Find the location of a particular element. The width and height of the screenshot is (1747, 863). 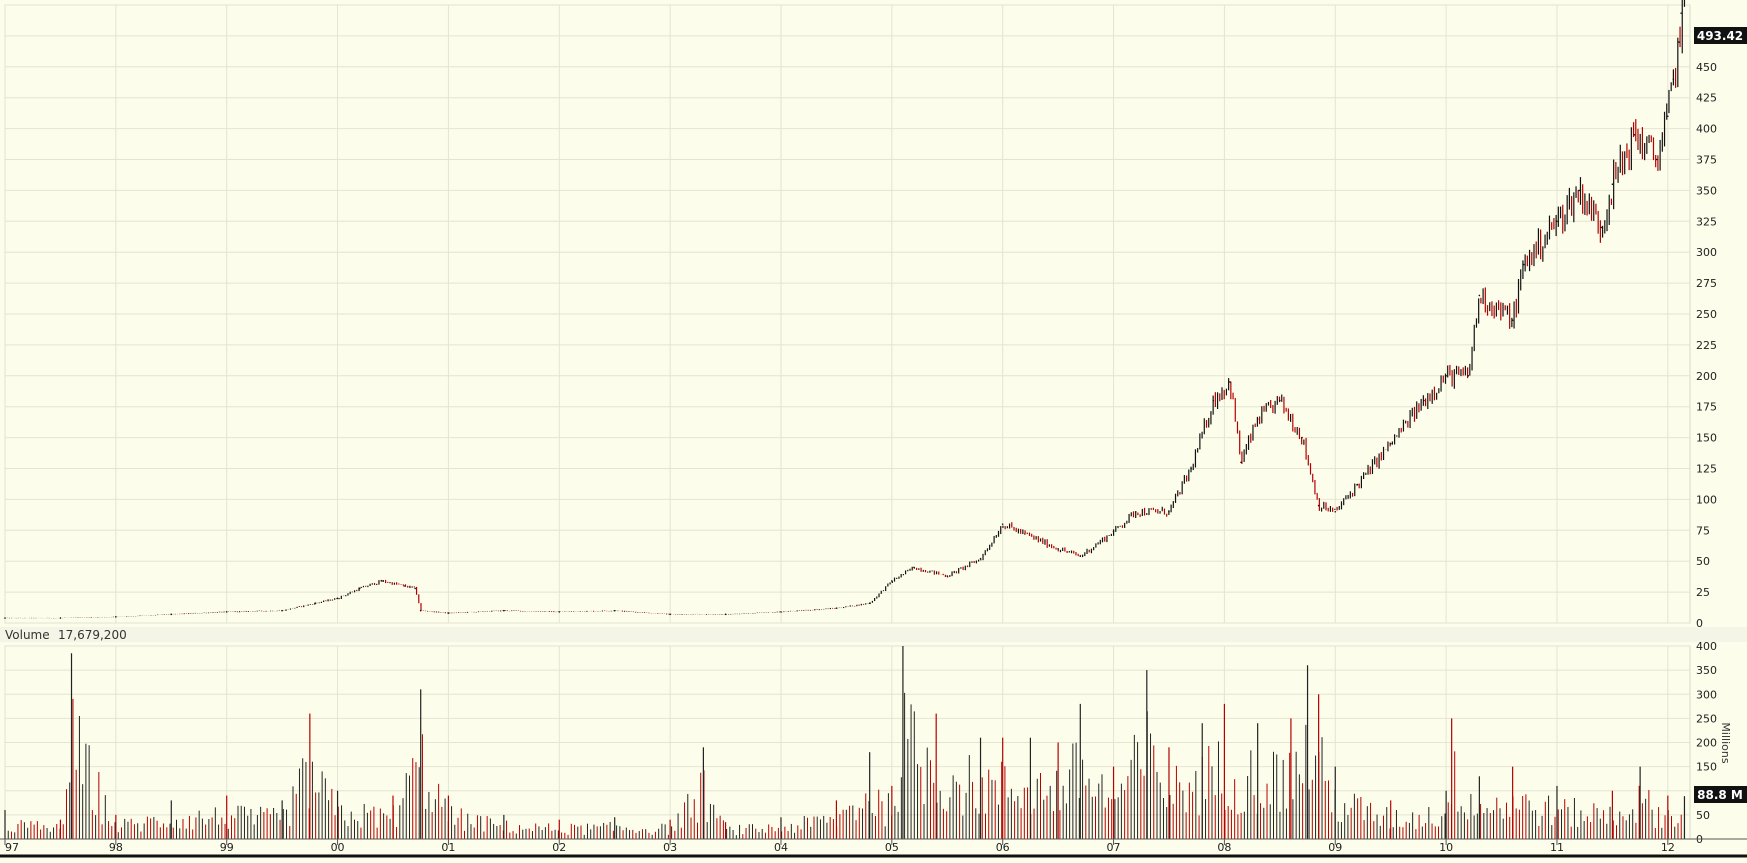

x-tick-label: 03 is located at coordinates (670, 847).